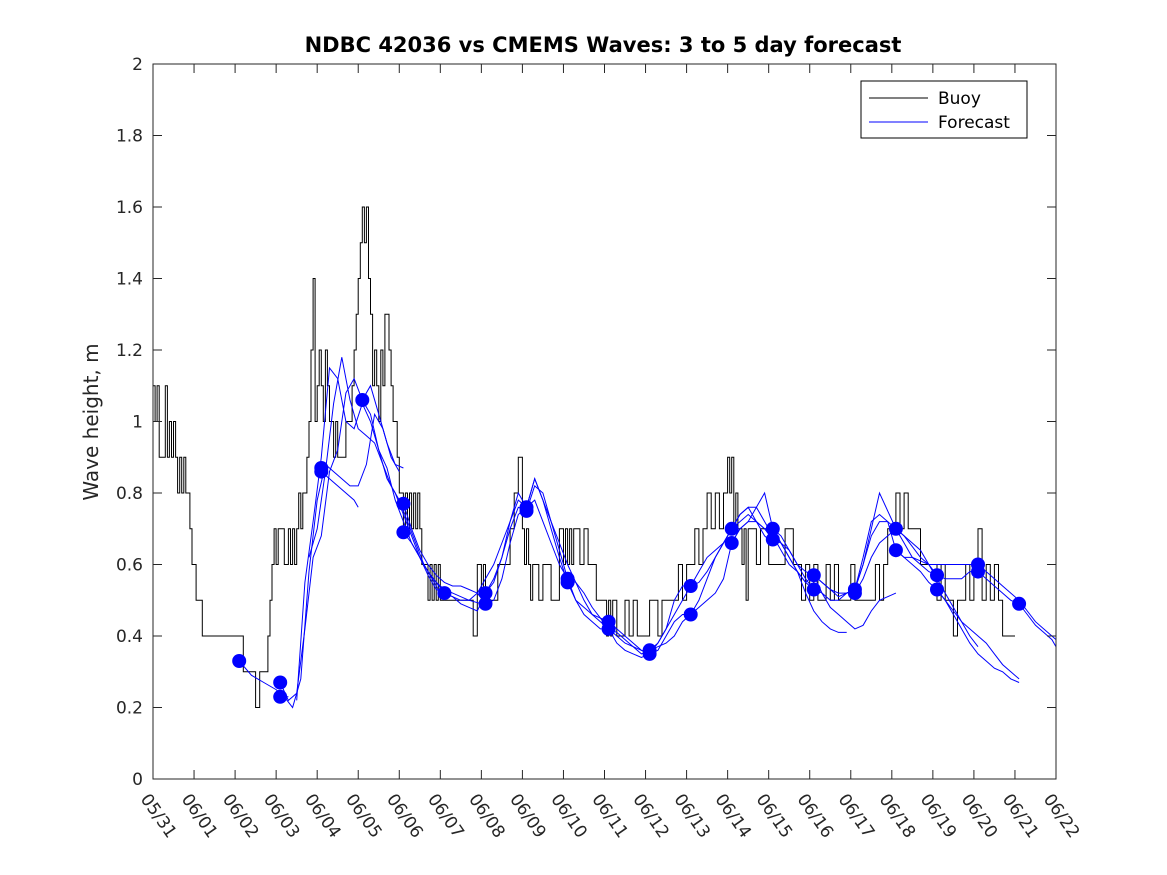 The height and width of the screenshot is (875, 1167). Describe the element at coordinates (129, 566) in the screenshot. I see `y-tick-label: 0.6` at that location.